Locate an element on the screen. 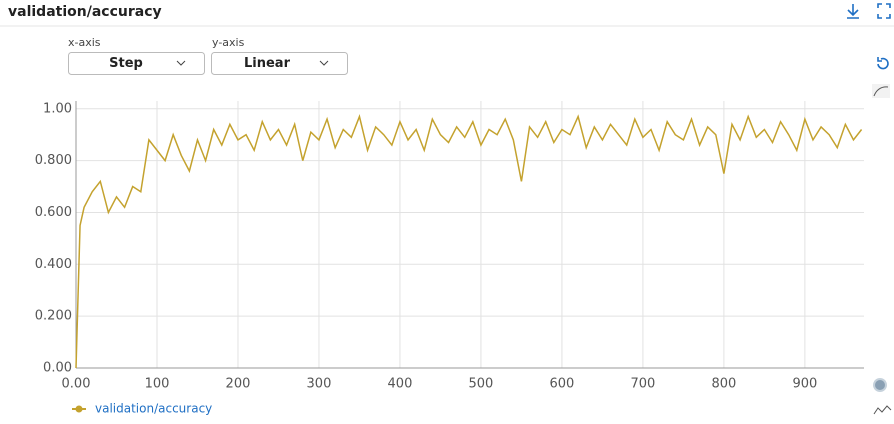 This screenshot has width=894, height=424. smoothing-curve is located at coordinates (881, 91).